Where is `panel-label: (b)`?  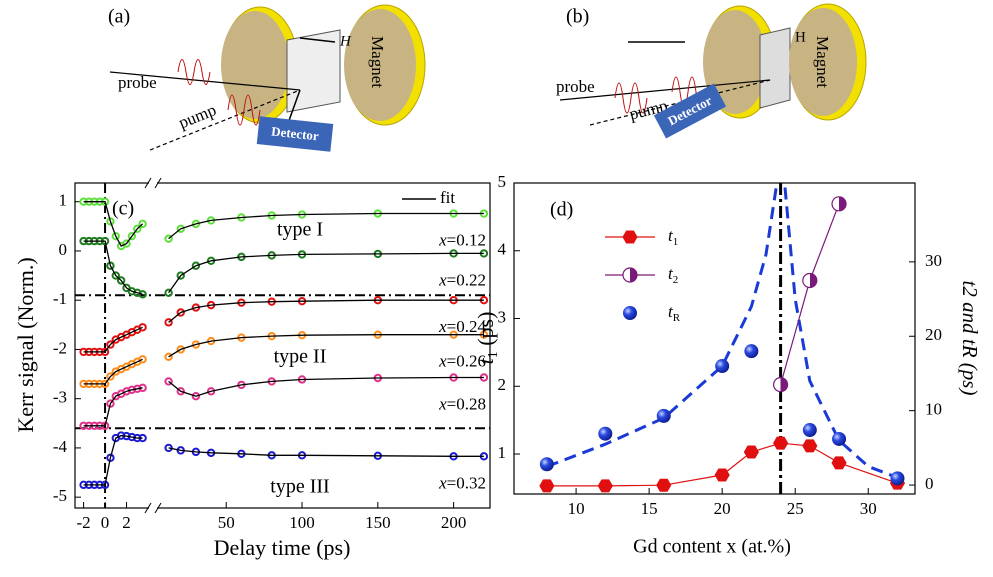 panel-label: (b) is located at coordinates (577, 17).